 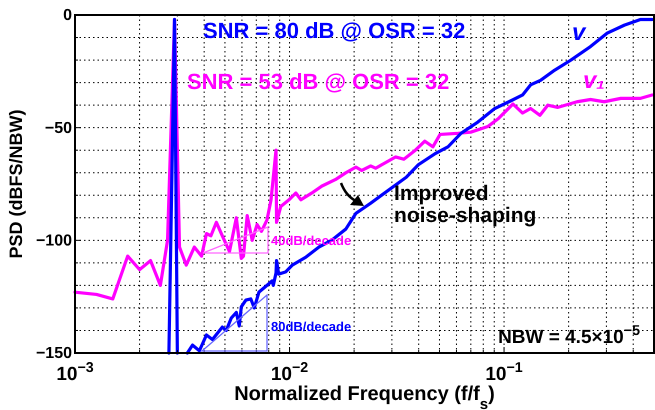 What do you see at coordinates (54, 353) in the screenshot?
I see `y-tick-label: −150` at bounding box center [54, 353].